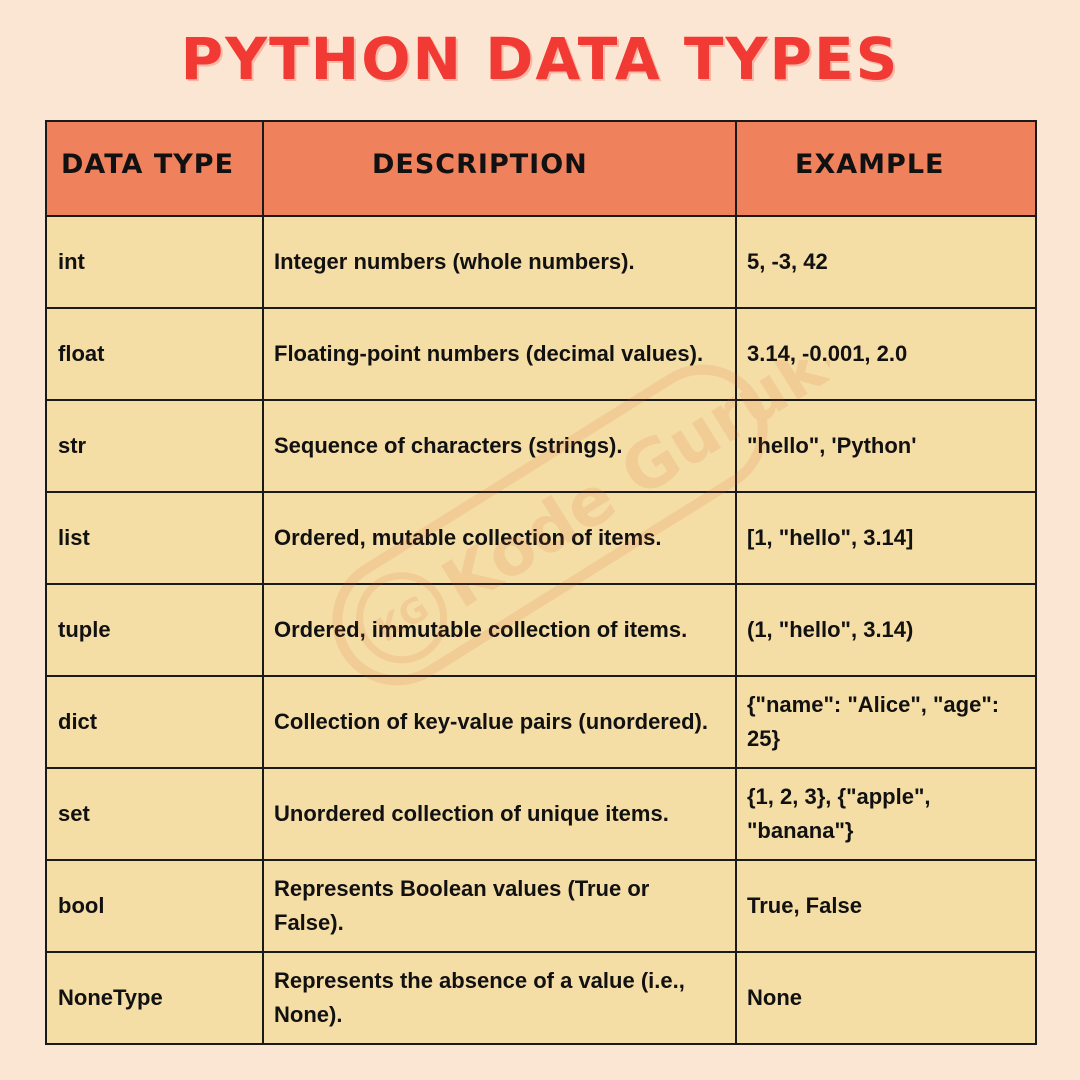 The height and width of the screenshot is (1080, 1080). I want to click on cell-type: tuple, so click(154, 630).